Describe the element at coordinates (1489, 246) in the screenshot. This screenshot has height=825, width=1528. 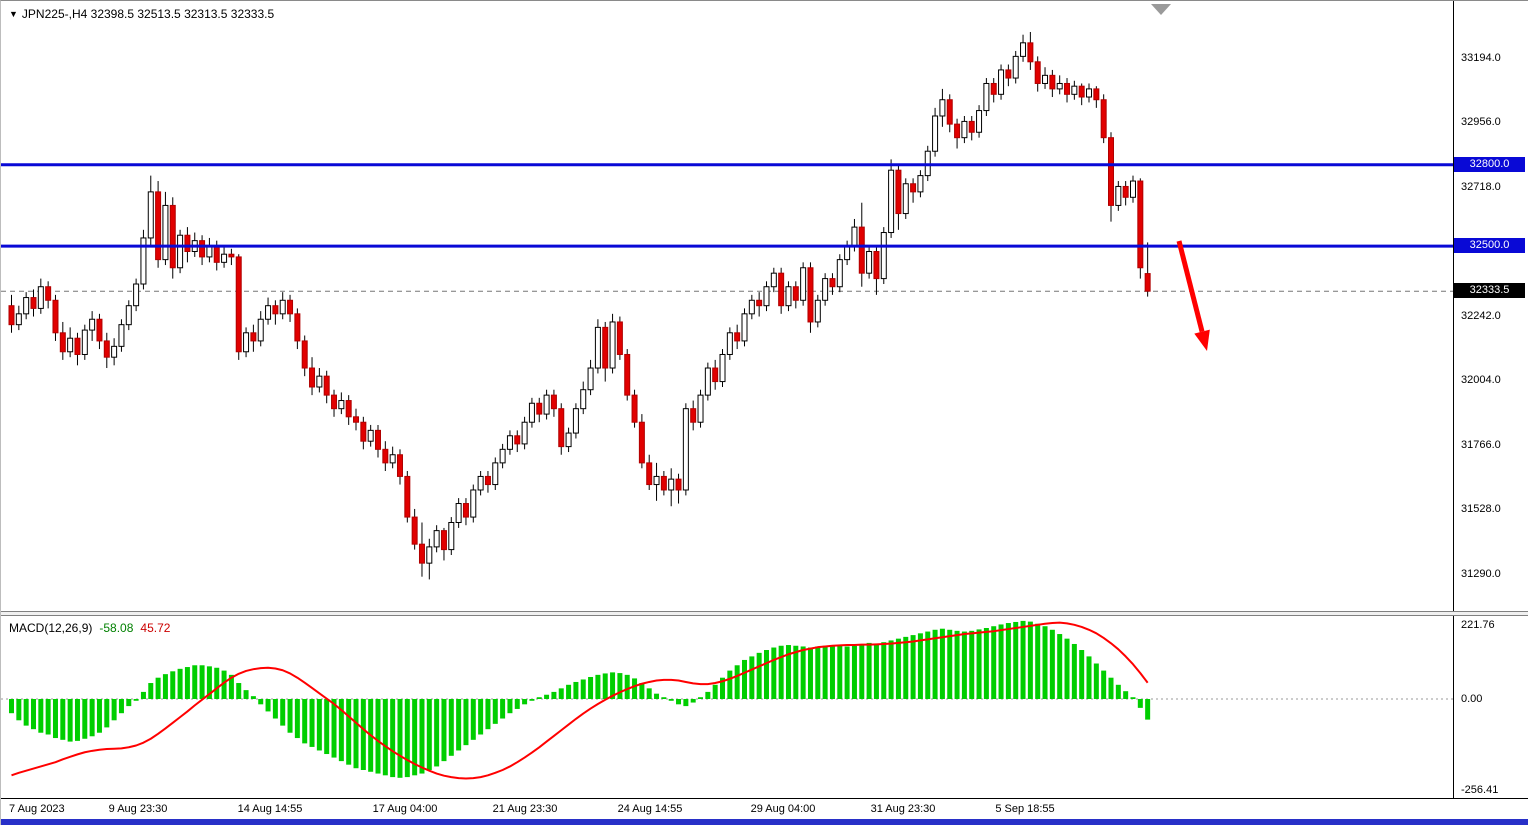
I see `hline-tag: 32500.0` at that location.